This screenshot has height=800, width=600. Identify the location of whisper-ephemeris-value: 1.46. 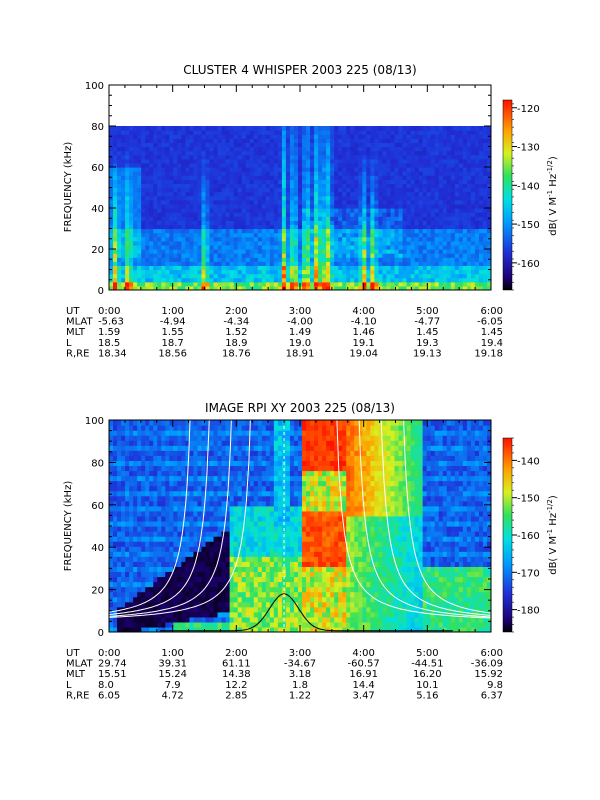
(364, 332).